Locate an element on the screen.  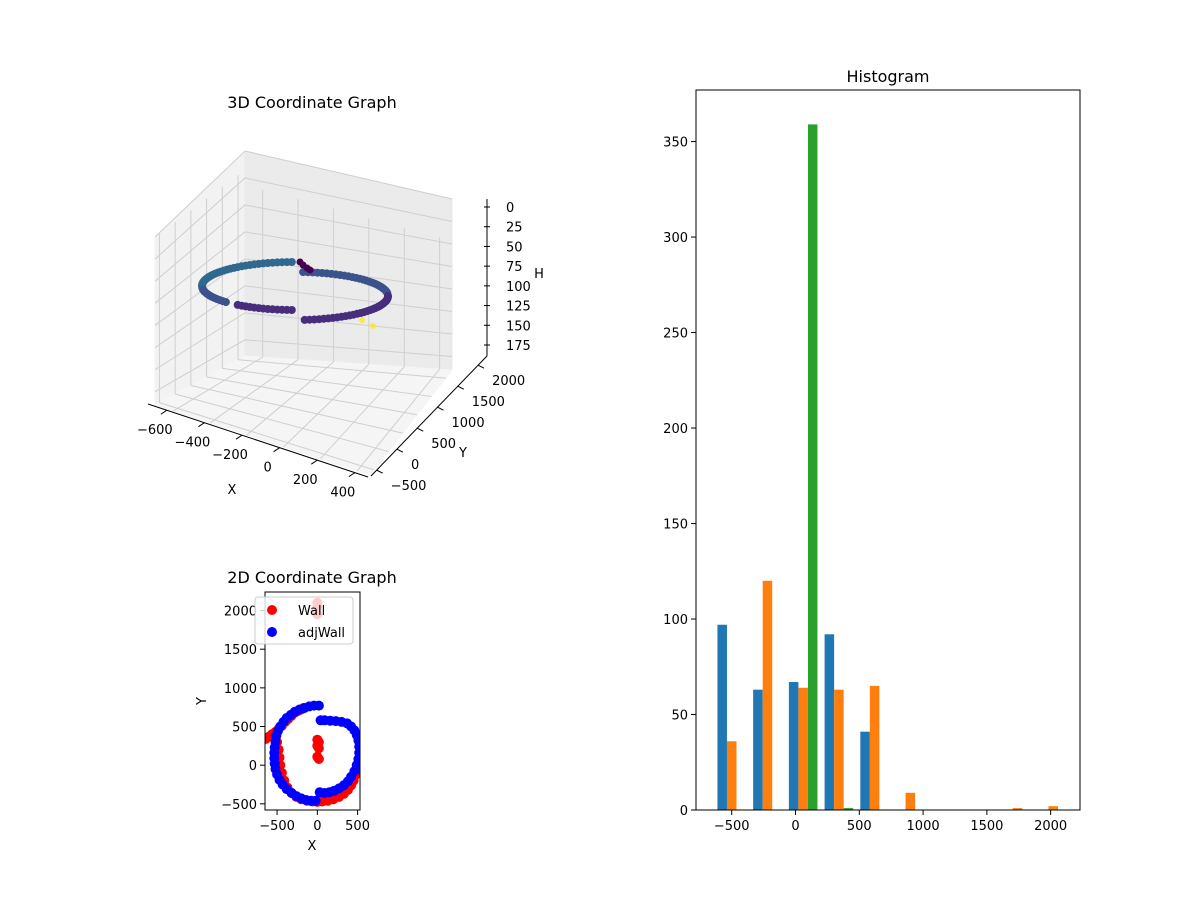
tick-label-2d-y-4: 1500 is located at coordinates (240, 650).